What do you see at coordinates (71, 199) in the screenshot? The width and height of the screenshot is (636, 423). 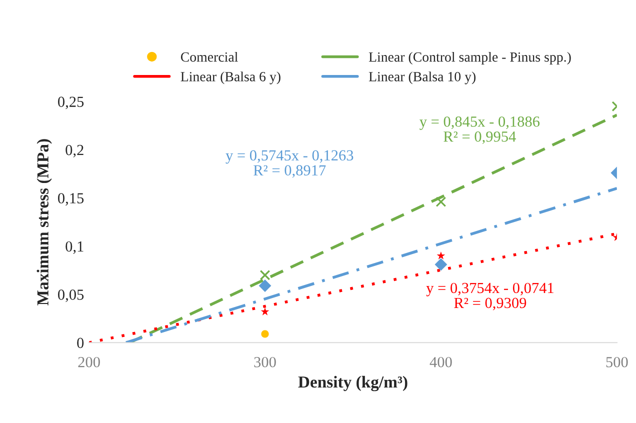 I see `y-tick-label: 0,15` at bounding box center [71, 199].